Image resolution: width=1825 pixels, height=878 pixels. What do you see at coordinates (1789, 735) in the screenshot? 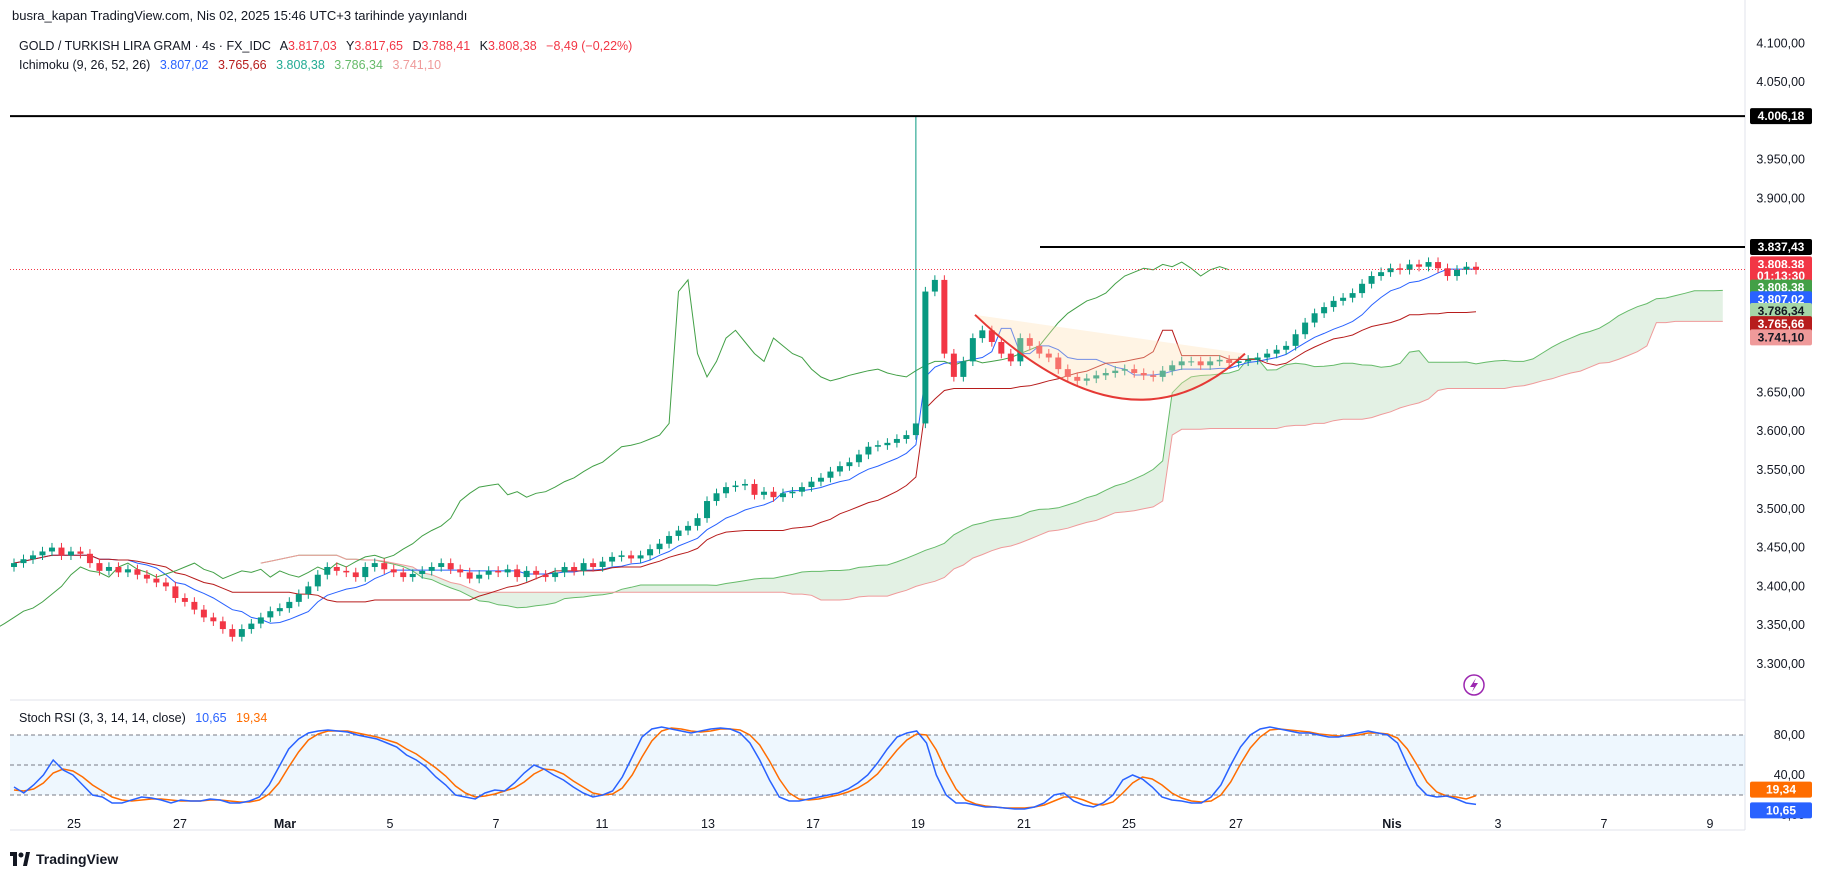
I see `osc-tick-label: 80,00` at bounding box center [1789, 735].